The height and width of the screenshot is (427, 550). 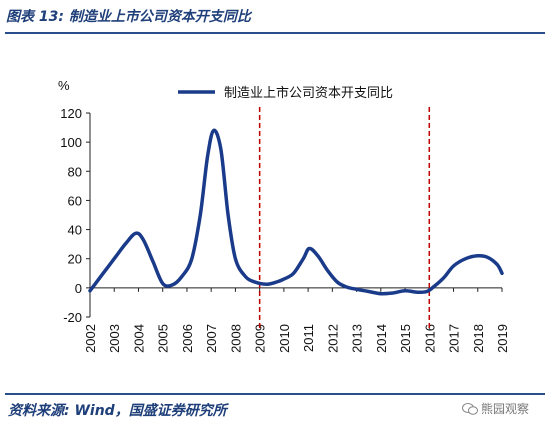 I want to click on x-tick-label: 2002, so click(x=90, y=338).